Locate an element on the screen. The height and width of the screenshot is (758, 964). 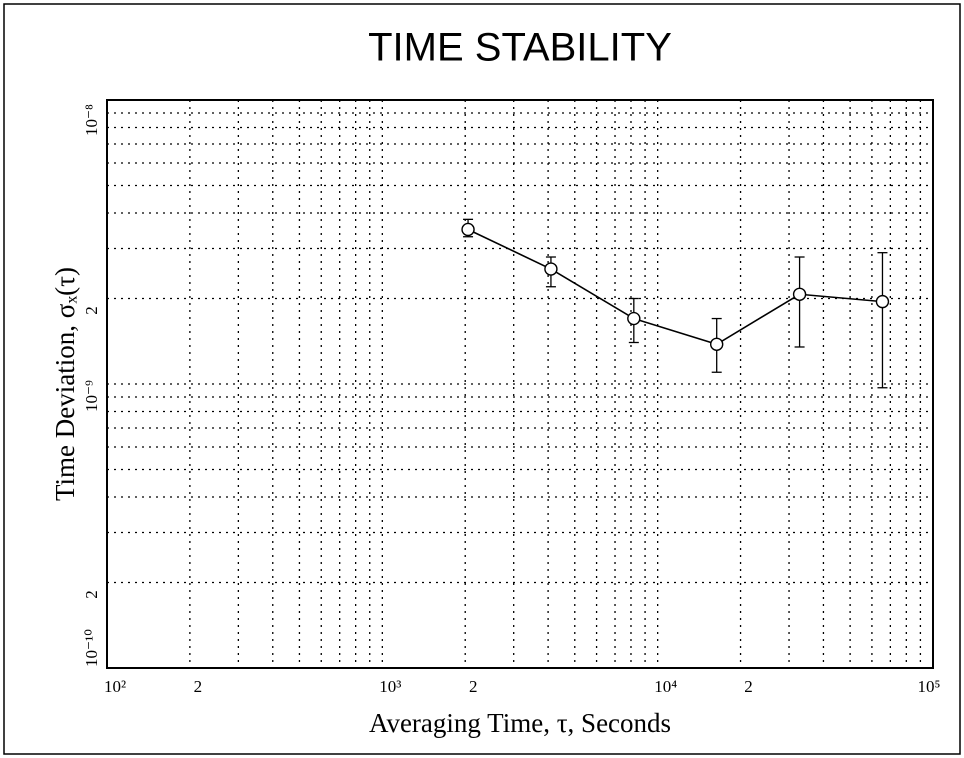
y-tick-label: 10⁻⁹ is located at coordinates (91, 396).